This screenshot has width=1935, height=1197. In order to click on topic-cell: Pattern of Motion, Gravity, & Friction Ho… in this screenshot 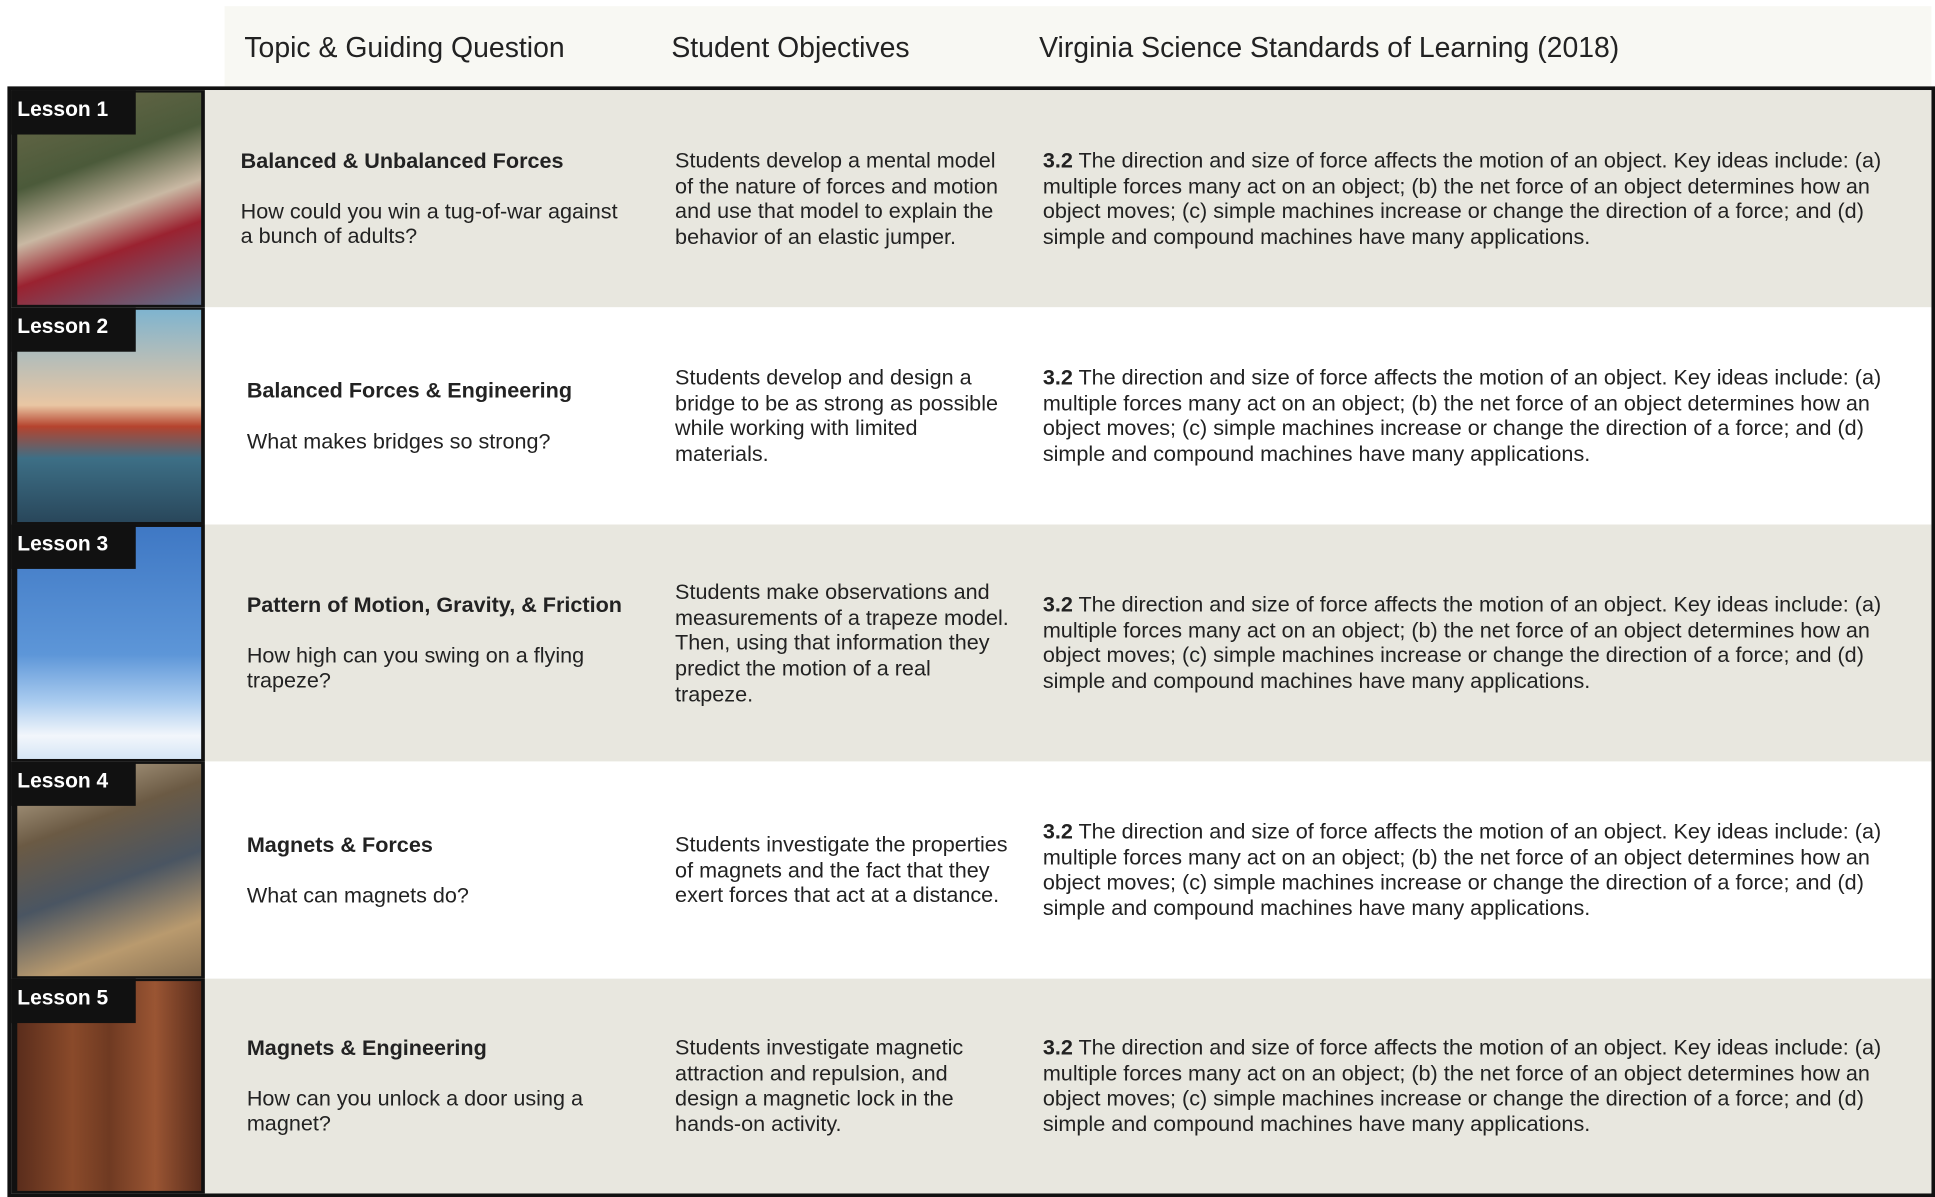, I will do `click(444, 642)`.